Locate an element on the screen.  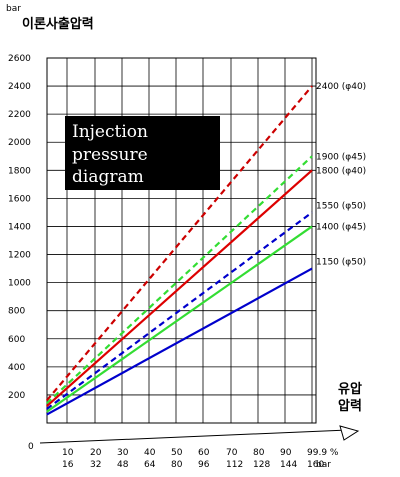
series-label: 2400 (φ40) is located at coordinates (341, 87).